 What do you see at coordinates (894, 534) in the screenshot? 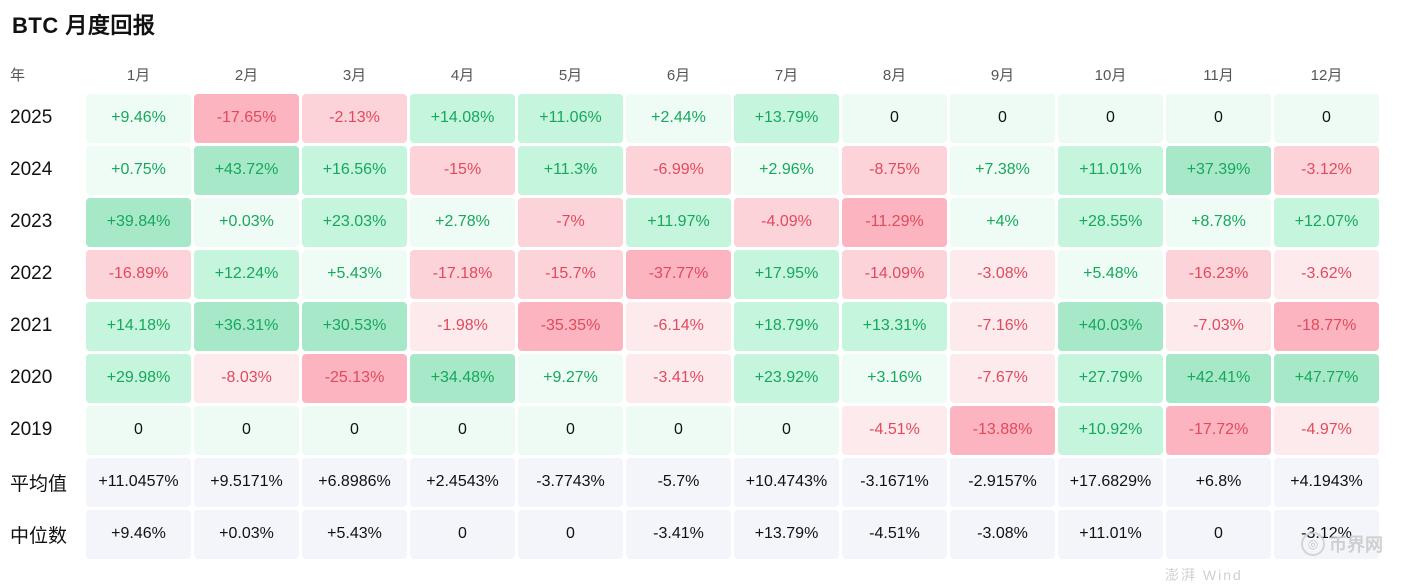
I see `return-cell: -4.51%` at bounding box center [894, 534].